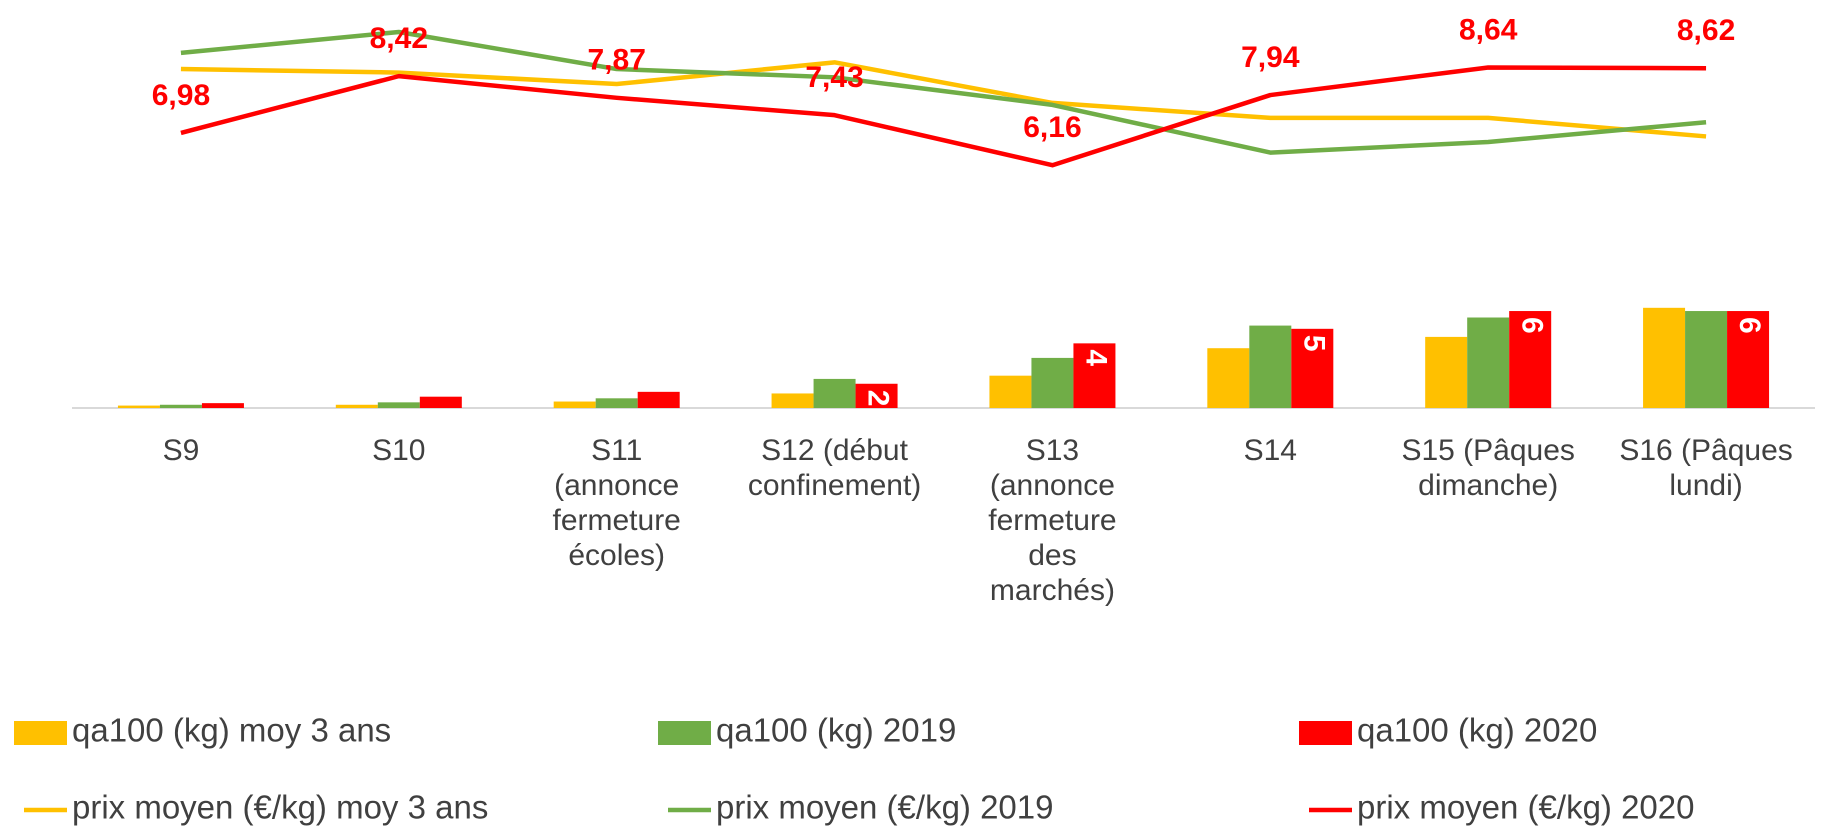  What do you see at coordinates (1526, 807) in the screenshot?
I see `legend-label: prix moyen (€/kg) 2020` at bounding box center [1526, 807].